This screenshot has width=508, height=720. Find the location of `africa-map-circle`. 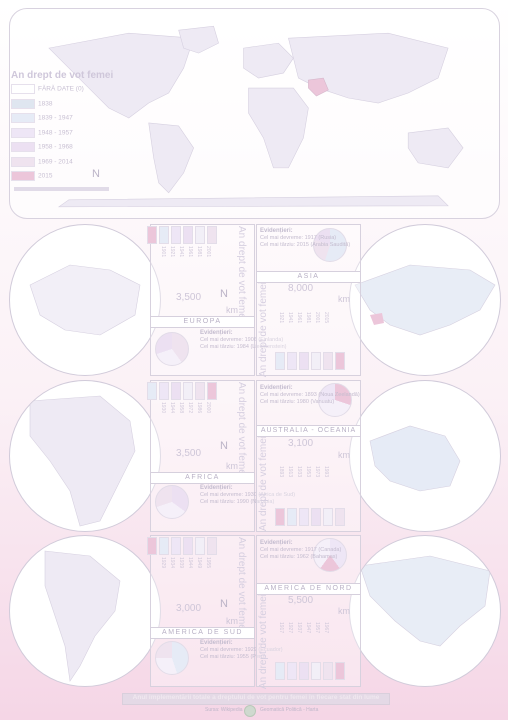

africa-map-circle is located at coordinates (85, 456).